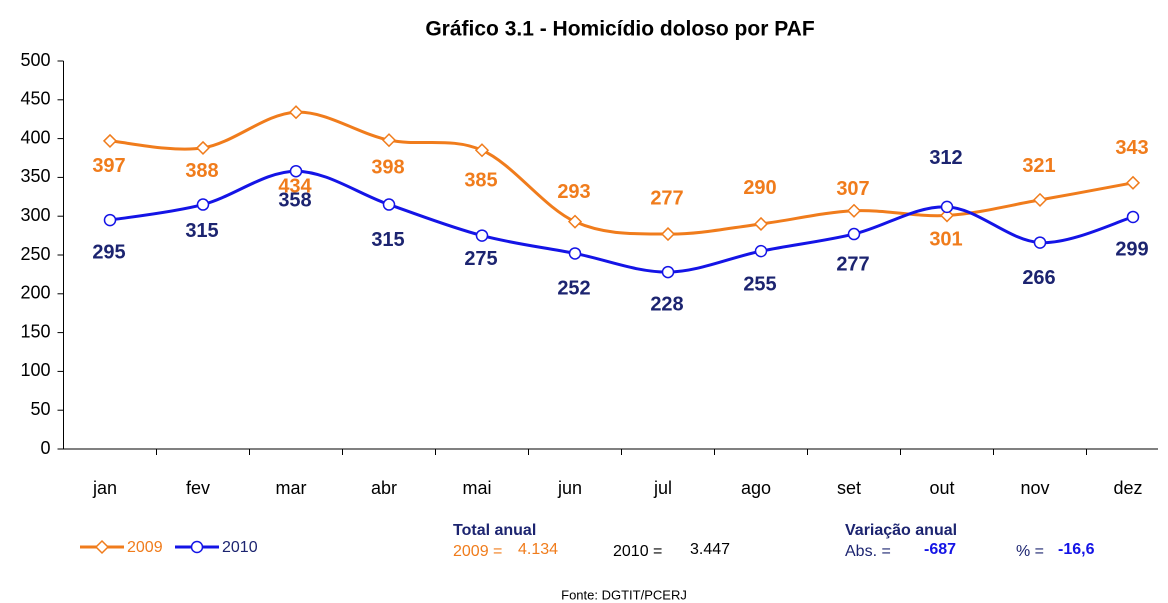  Describe the element at coordinates (201, 171) in the screenshot. I see `data-label: 388` at that location.